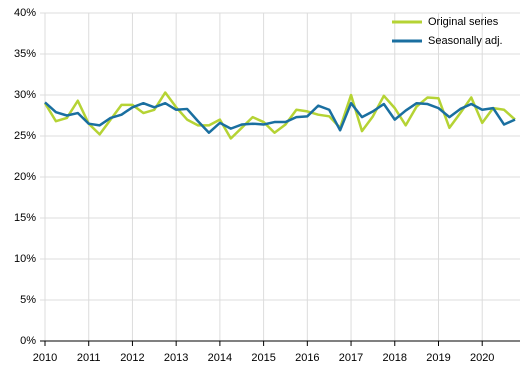 The width and height of the screenshot is (529, 378). I want to click on y-tick-label: 25%, so click(25, 136).